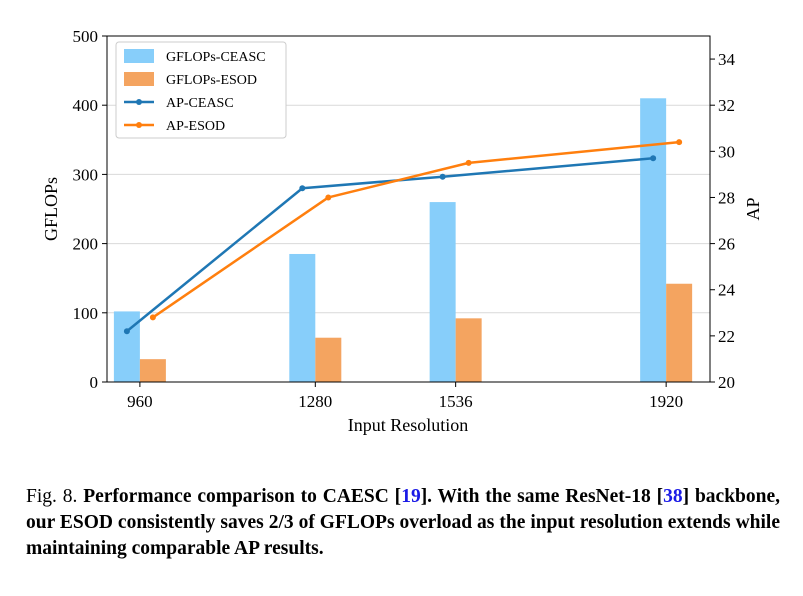 This screenshot has width=803, height=596. Describe the element at coordinates (726, 197) in the screenshot. I see `y-right-tick-label: 28` at that location.